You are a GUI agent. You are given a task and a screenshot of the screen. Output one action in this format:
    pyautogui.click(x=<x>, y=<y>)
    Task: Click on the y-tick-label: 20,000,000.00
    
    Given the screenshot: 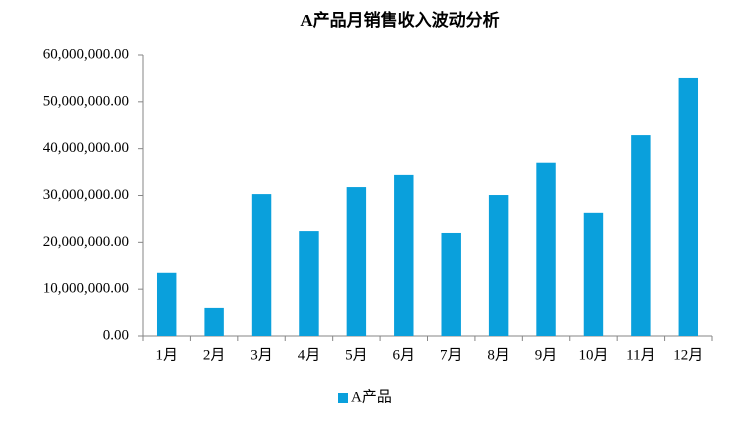 What is the action you would take?
    pyautogui.click(x=86, y=242)
    